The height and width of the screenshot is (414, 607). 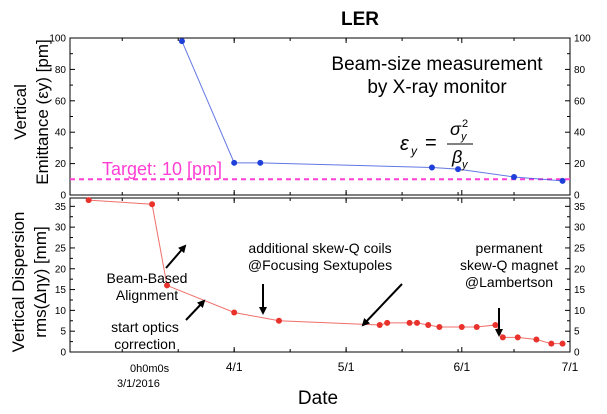 What do you see at coordinates (464, 137) in the screenshot?
I see `formula-num-sub: y` at bounding box center [464, 137].